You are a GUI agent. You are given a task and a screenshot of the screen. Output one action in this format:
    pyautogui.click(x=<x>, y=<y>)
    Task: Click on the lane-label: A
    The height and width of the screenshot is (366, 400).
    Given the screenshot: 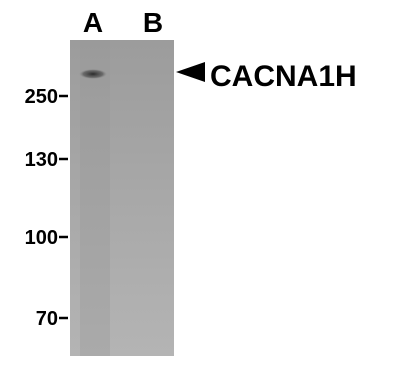 What is the action you would take?
    pyautogui.click(x=93, y=22)
    